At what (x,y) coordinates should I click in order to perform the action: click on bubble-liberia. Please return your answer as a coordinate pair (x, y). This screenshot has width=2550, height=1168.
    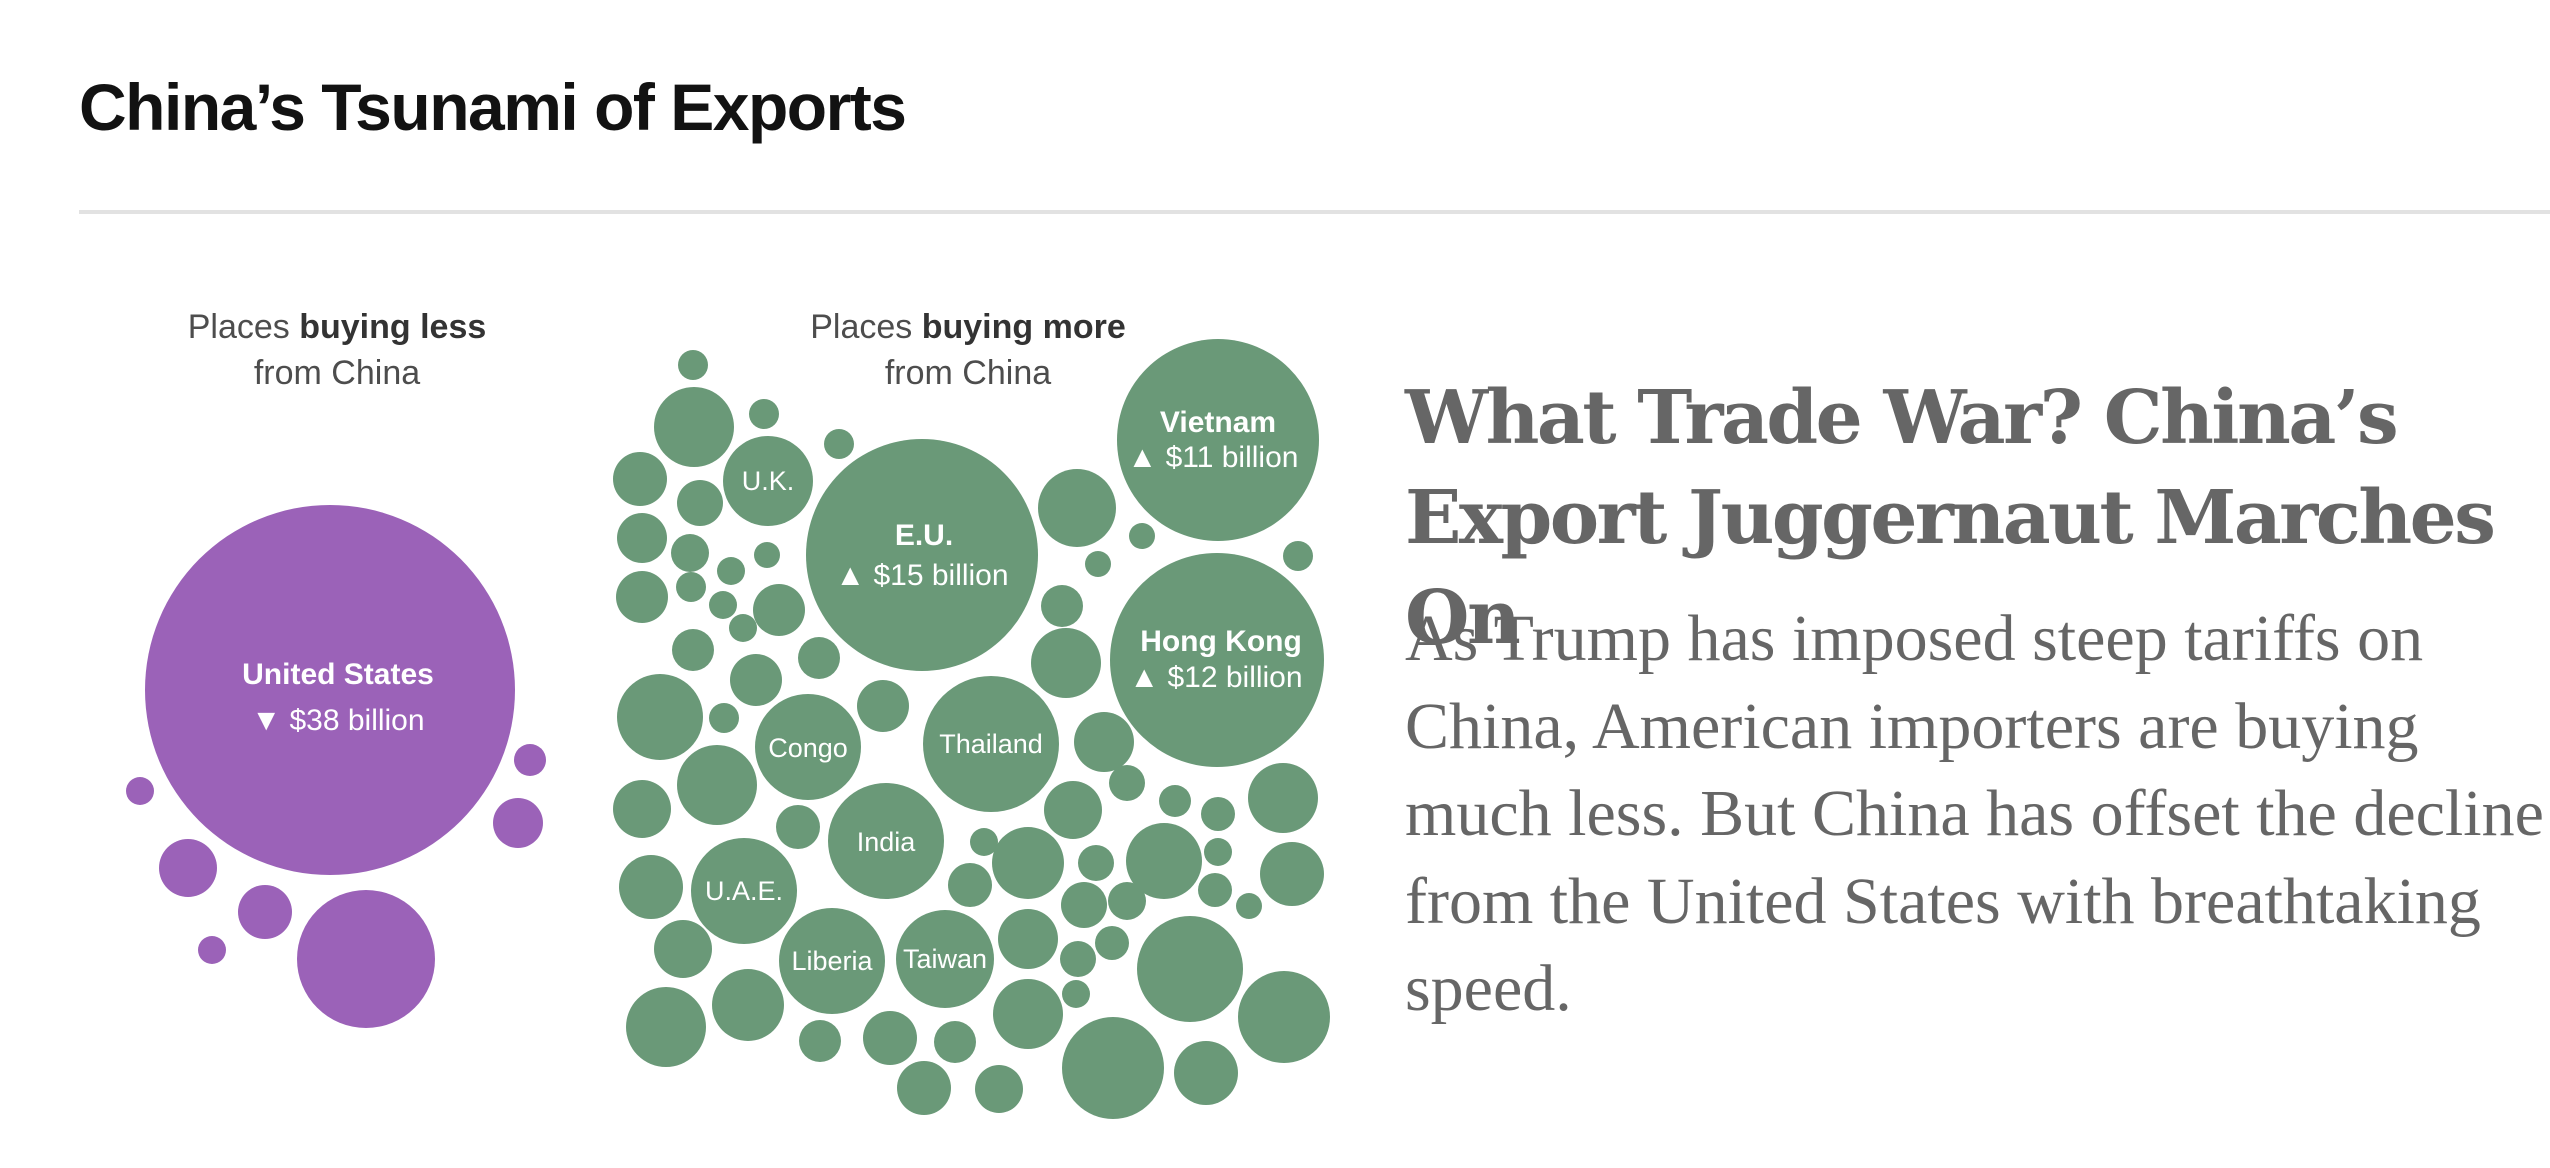
    Looking at the image, I should click on (832, 961).